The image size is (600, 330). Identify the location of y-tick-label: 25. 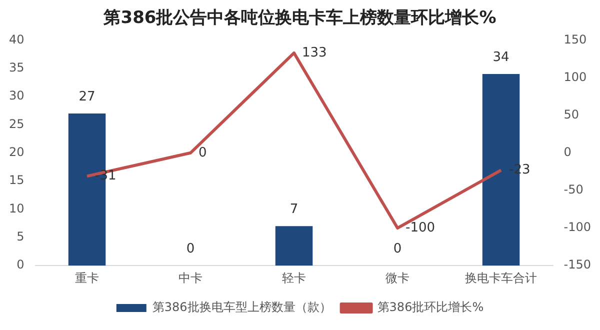
(16, 123).